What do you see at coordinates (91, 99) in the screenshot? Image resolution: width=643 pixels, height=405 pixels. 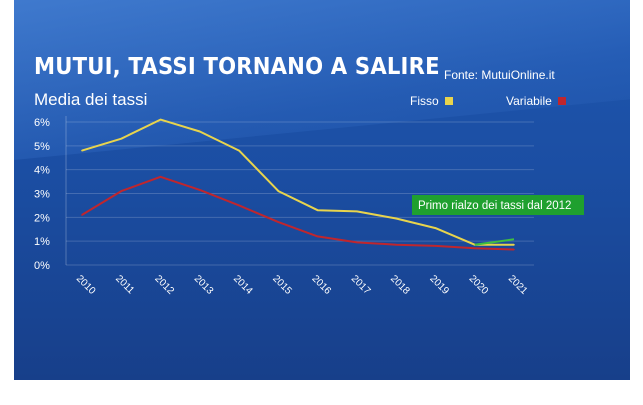 I see `chart-subtitle: Media dei tassi` at bounding box center [91, 99].